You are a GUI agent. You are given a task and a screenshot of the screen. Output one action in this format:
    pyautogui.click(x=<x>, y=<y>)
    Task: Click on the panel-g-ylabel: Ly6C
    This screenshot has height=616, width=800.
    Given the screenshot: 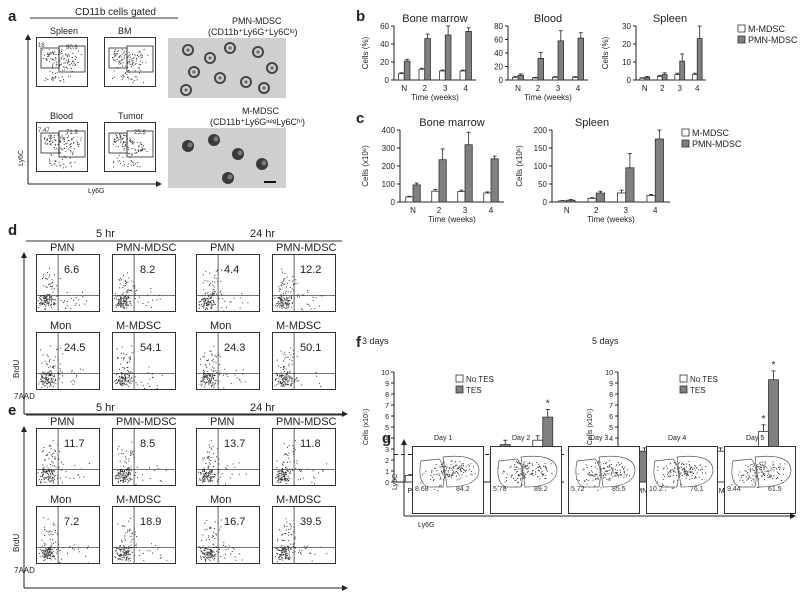 What is the action you would take?
    pyautogui.click(x=395, y=481)
    